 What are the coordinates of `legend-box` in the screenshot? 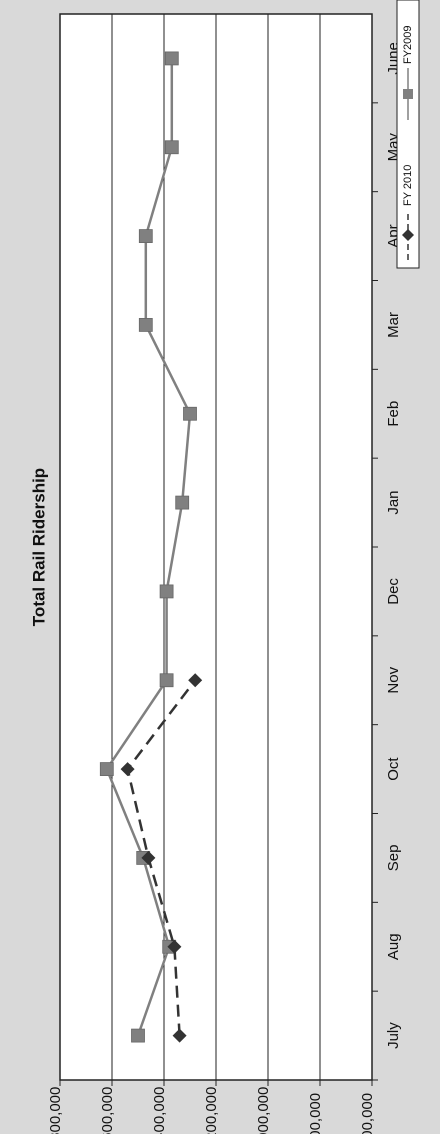 It's located at (408, 134).